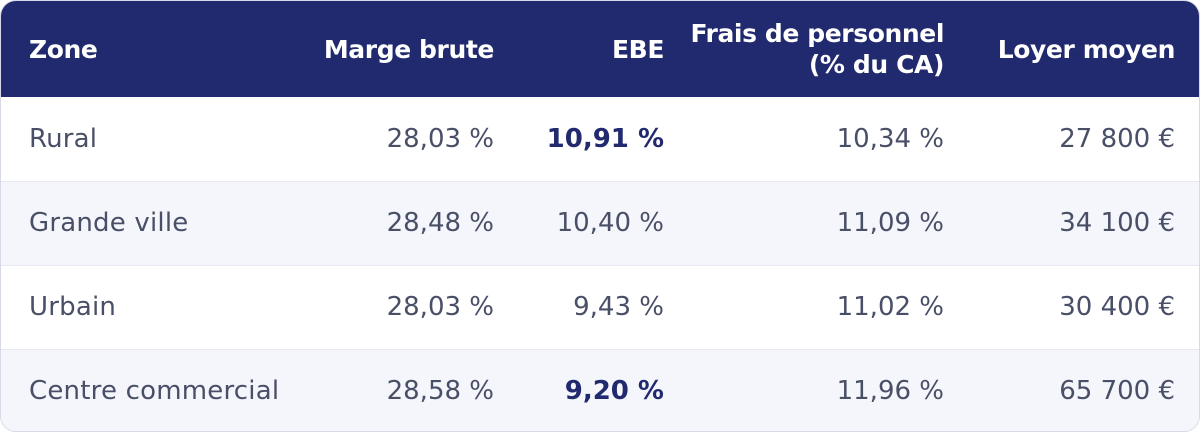  I want to click on cell-loyer-moyen: 65 700 €, so click(1077, 389).